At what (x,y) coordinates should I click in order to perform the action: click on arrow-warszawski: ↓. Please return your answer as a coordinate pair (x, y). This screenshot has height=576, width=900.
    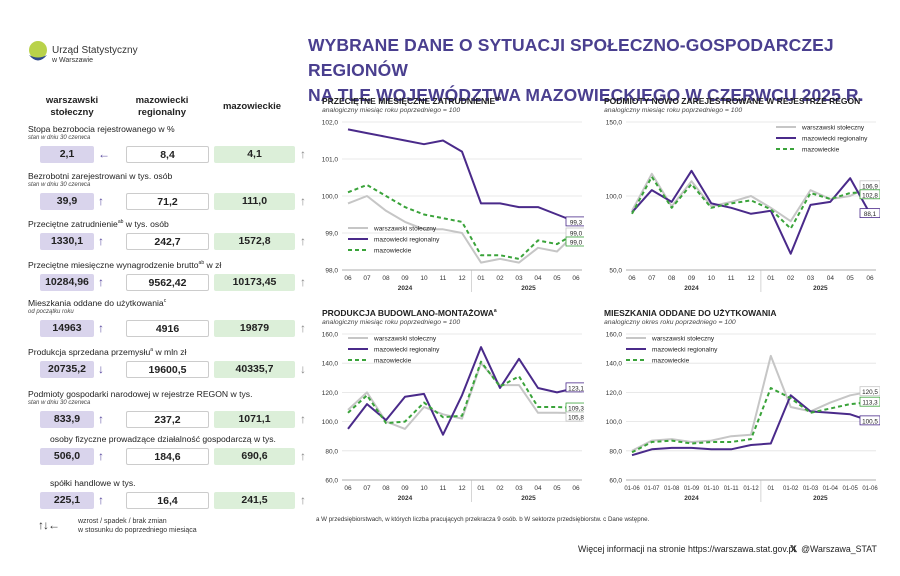
    Looking at the image, I should click on (101, 369).